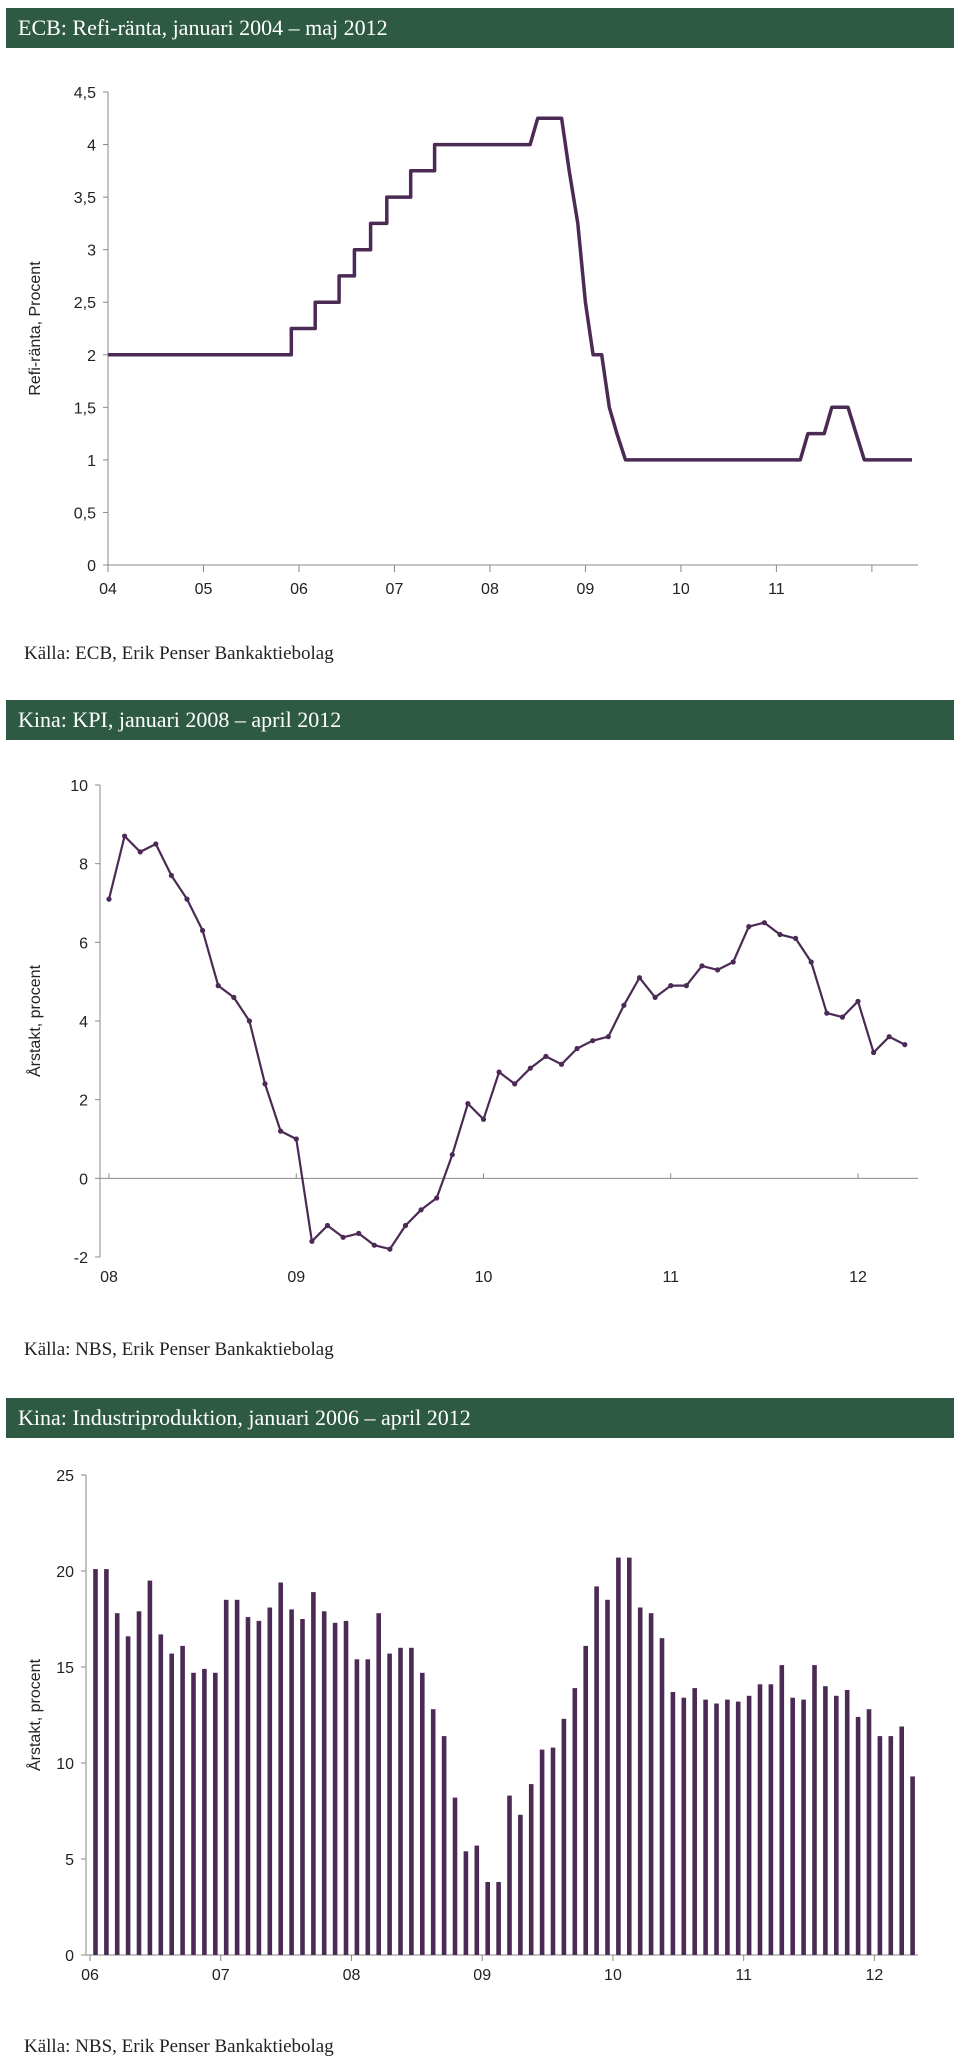 The image size is (960, 2062). I want to click on x-tick-label: 06, so click(299, 589).